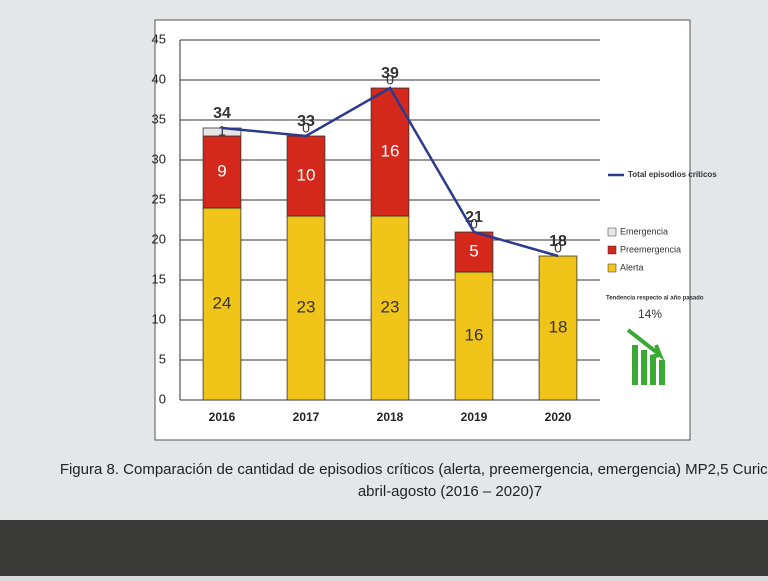  I want to click on x-tick-label: 2020, so click(558, 417).